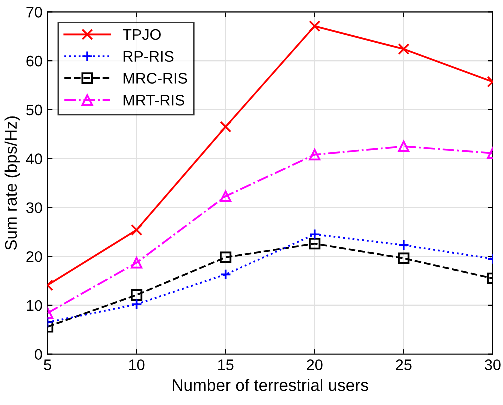  What do you see at coordinates (226, 365) in the screenshot?
I see `x-tick-label: 15` at bounding box center [226, 365].